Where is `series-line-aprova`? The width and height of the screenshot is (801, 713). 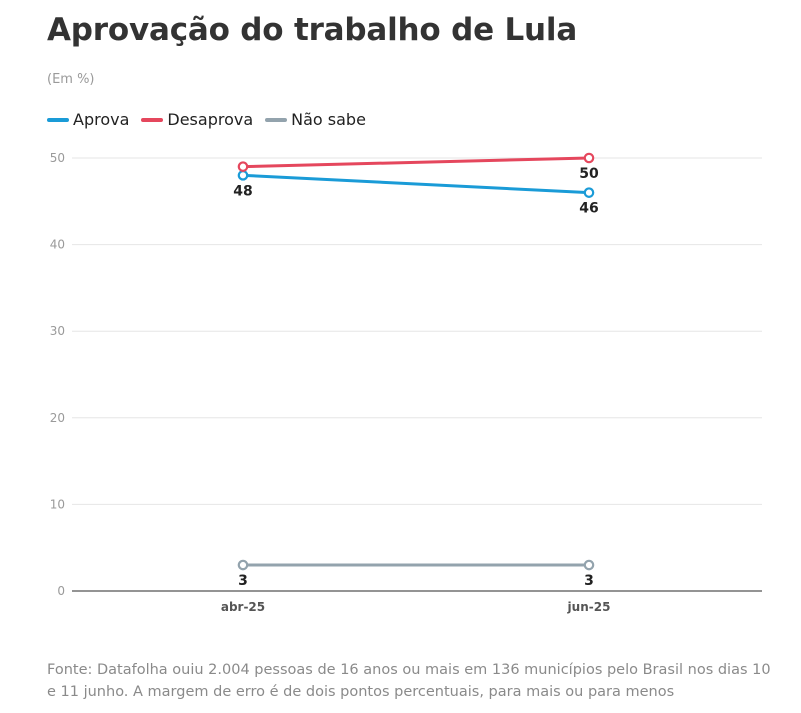
series-line-aprova is located at coordinates (416, 184).